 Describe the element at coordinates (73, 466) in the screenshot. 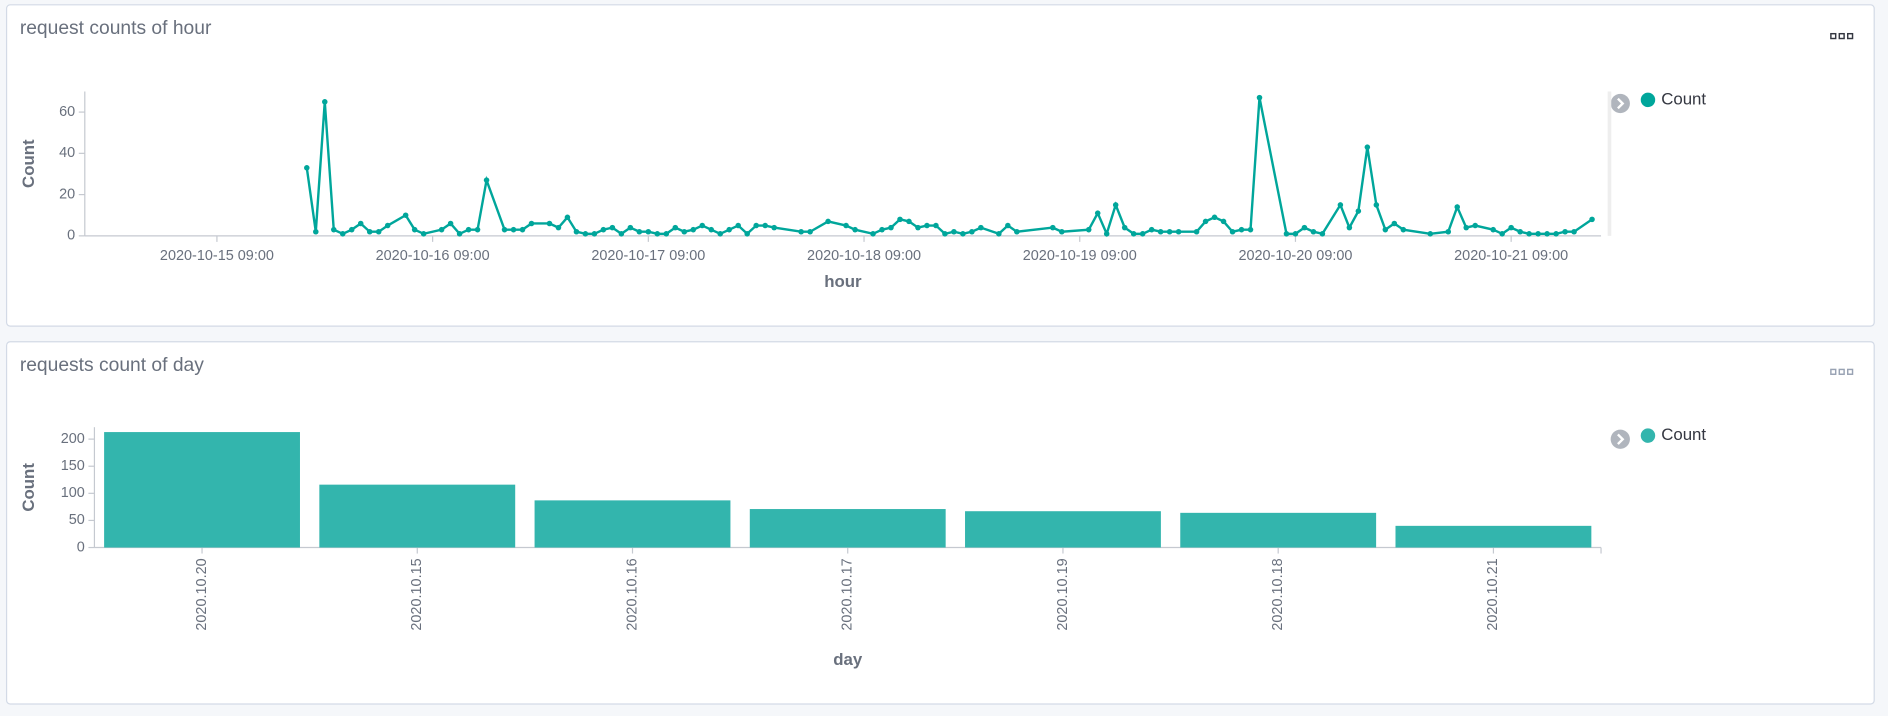

I see `y-tick-label: 150` at that location.